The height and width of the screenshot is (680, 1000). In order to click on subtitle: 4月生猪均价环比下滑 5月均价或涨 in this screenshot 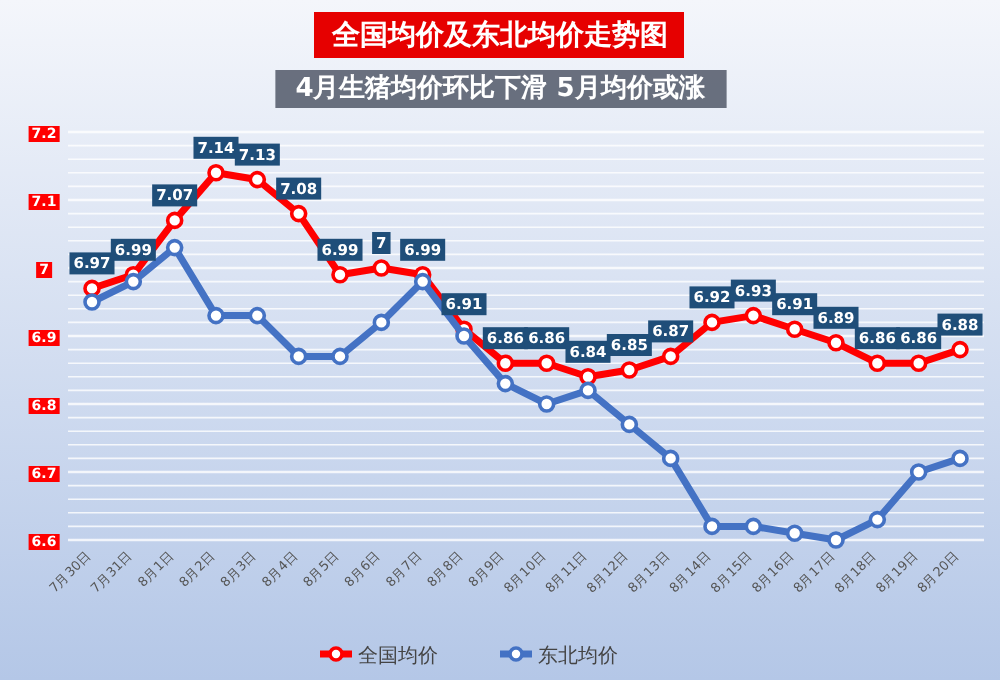, I will do `click(501, 89)`.